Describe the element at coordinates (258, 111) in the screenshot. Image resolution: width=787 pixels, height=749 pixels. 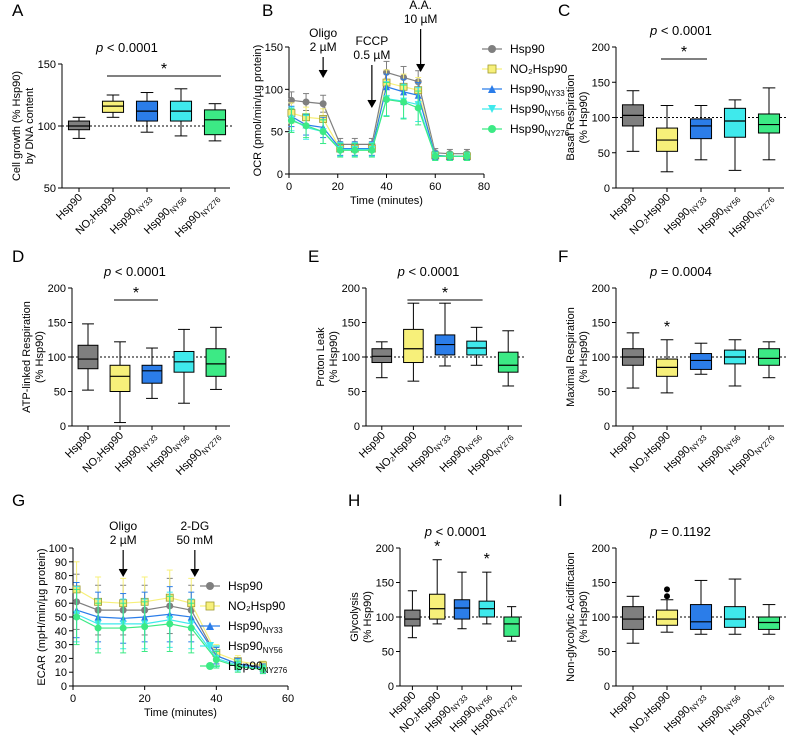
I see `y-axis-label: OCR (pmol/min/µg protein)` at that location.